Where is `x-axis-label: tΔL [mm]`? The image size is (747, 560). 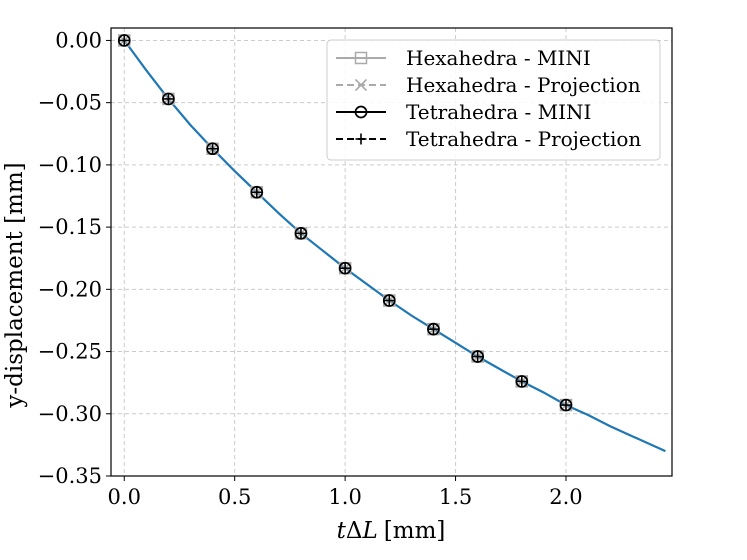 x-axis-label: tΔL [mm] is located at coordinates (391, 531).